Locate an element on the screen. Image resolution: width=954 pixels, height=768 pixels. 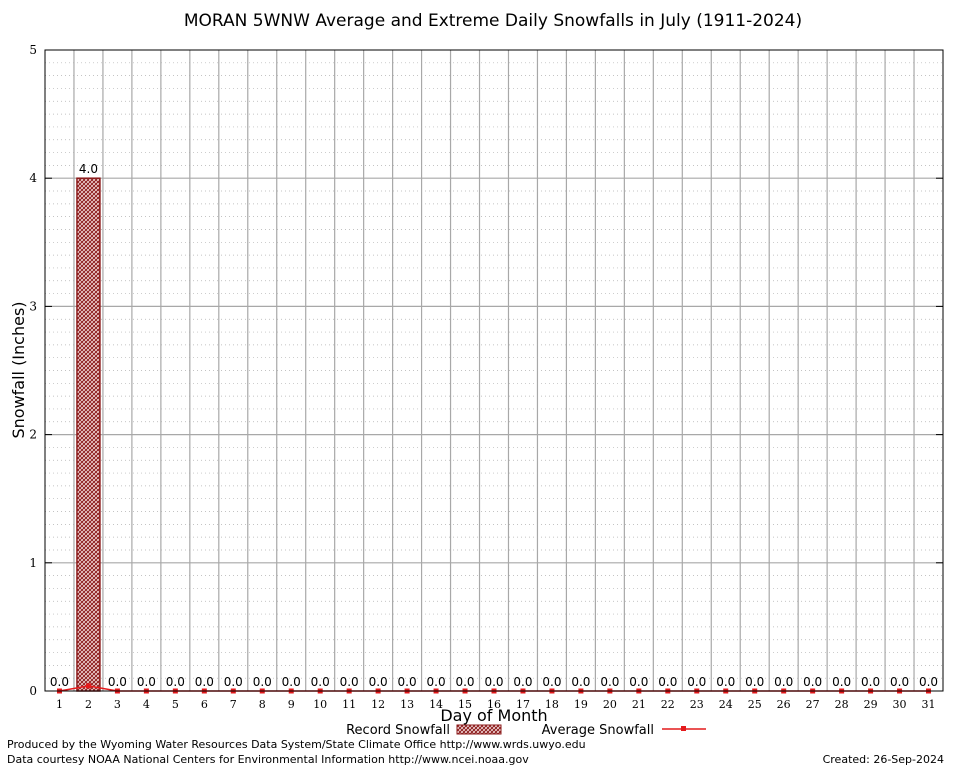
x-tick-label: 11 is located at coordinates (349, 704).